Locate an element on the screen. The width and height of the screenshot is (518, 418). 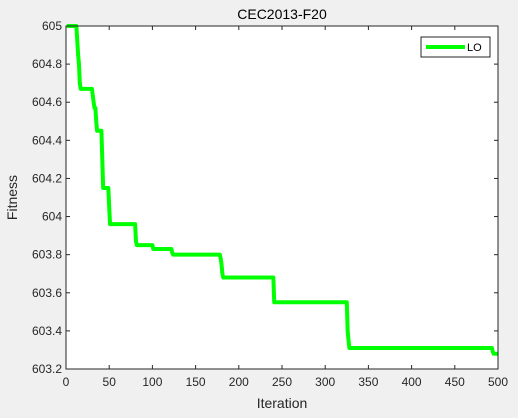
x-tick-label: 200 is located at coordinates (239, 382).